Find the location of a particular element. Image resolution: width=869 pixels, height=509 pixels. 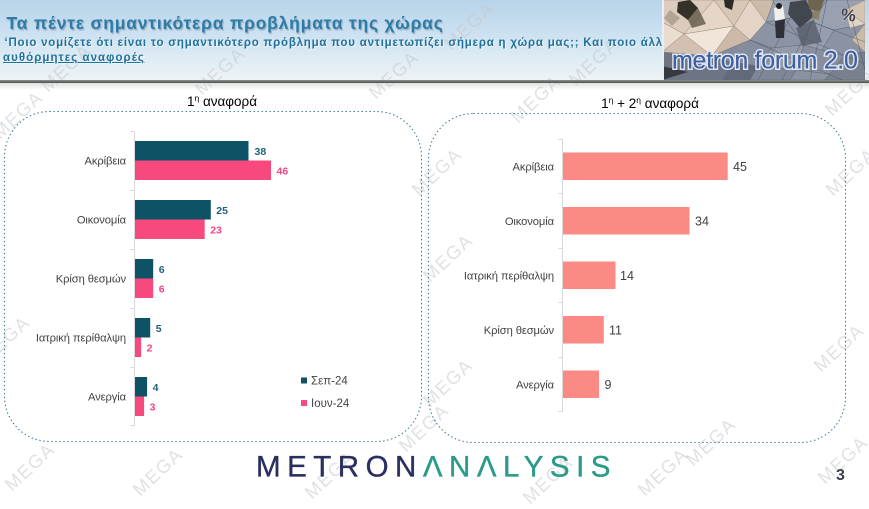

svg-text: Σεπ-24 is located at coordinates (329, 382).